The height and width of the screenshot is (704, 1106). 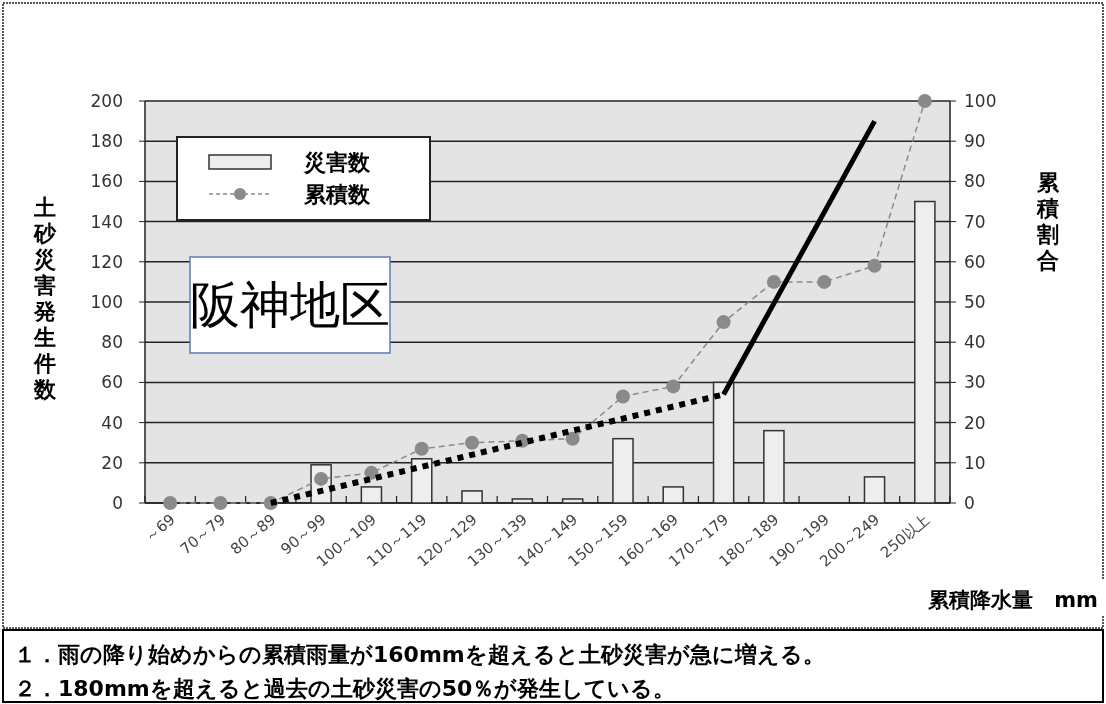 I want to click on y2-tick-label: 70, so click(x=975, y=221).